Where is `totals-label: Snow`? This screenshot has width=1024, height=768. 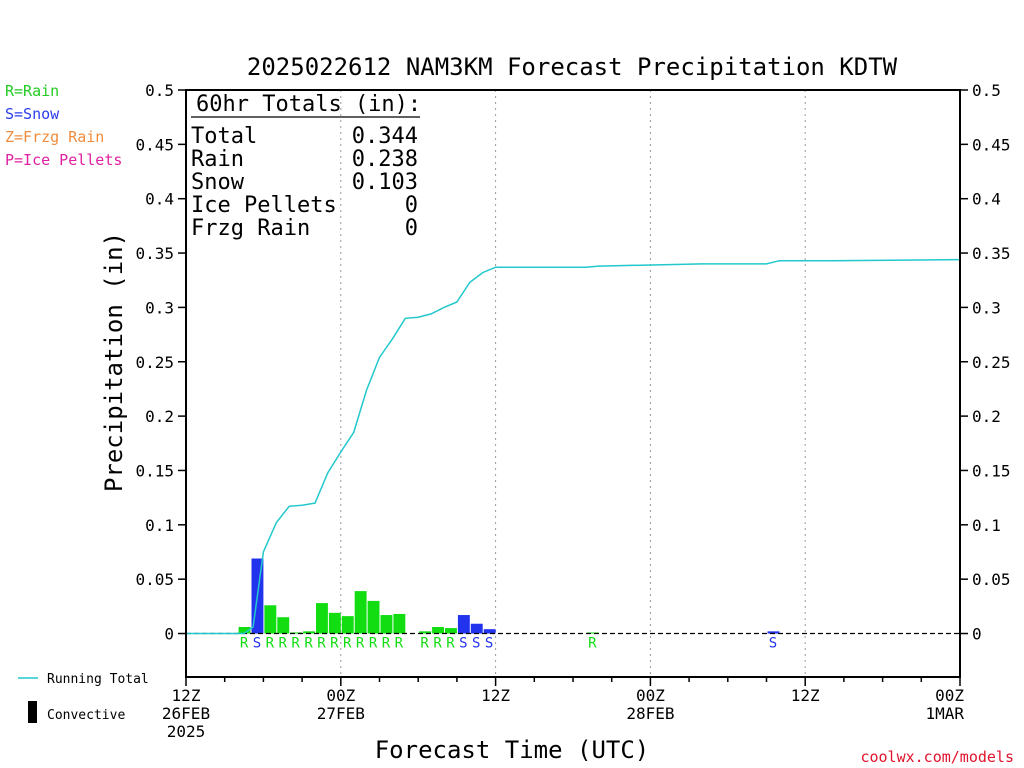 totals-label: Snow is located at coordinates (218, 182).